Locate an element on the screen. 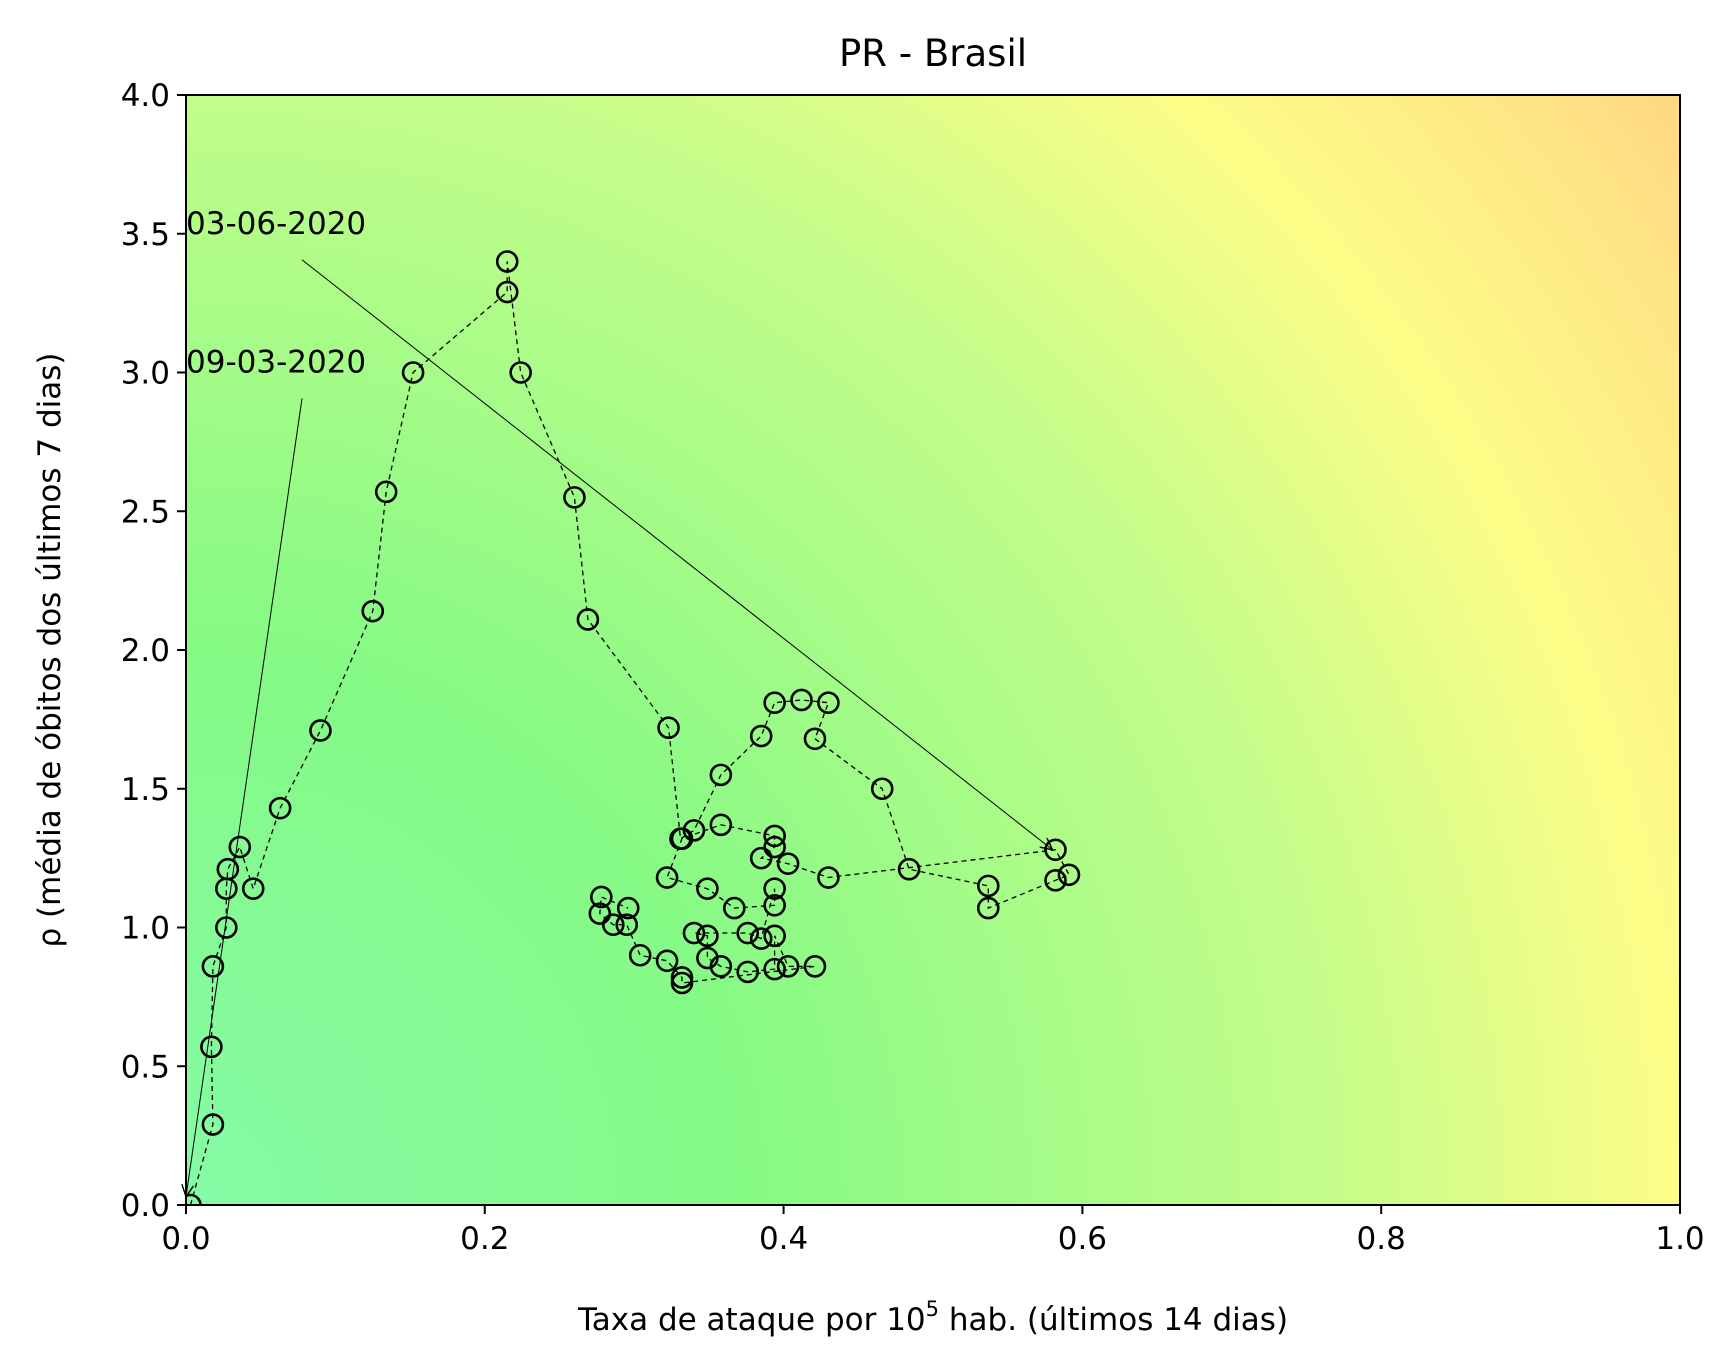 This screenshot has width=1736, height=1370. y-tick-label: 0.5 is located at coordinates (145, 1067).